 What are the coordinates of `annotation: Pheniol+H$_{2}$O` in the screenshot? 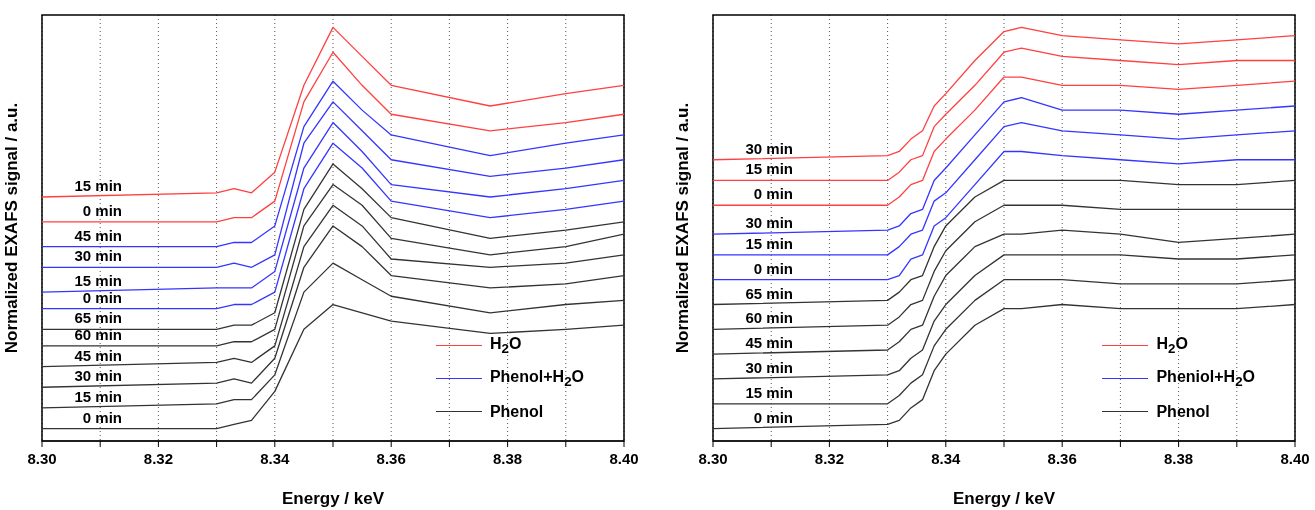 It's located at (1205, 378).